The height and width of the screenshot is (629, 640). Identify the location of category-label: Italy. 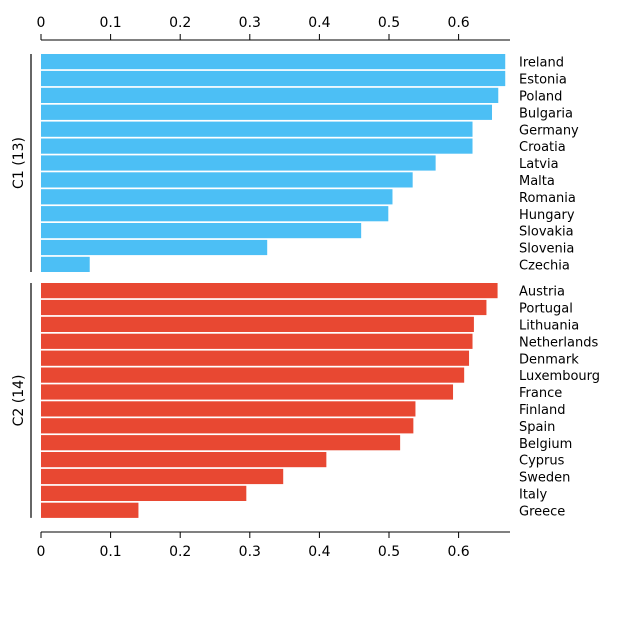
(533, 495).